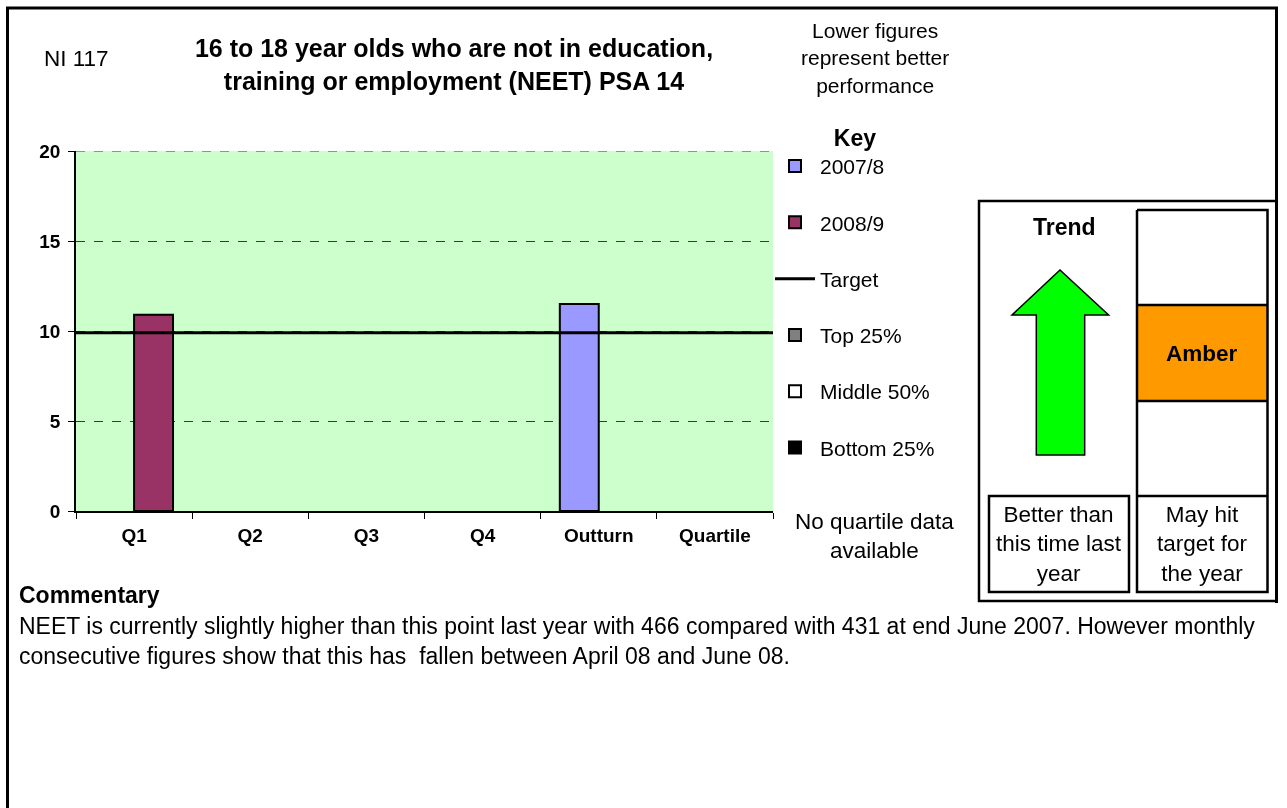 The height and width of the screenshot is (808, 1287). I want to click on text: Commentary, so click(89, 595).